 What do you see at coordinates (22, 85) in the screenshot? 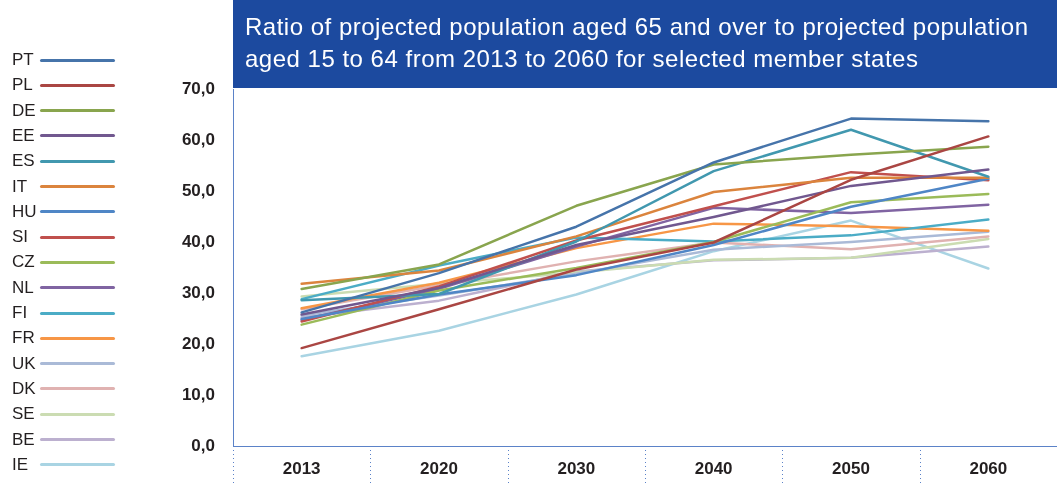
I see `legend-label: PL` at bounding box center [22, 85].